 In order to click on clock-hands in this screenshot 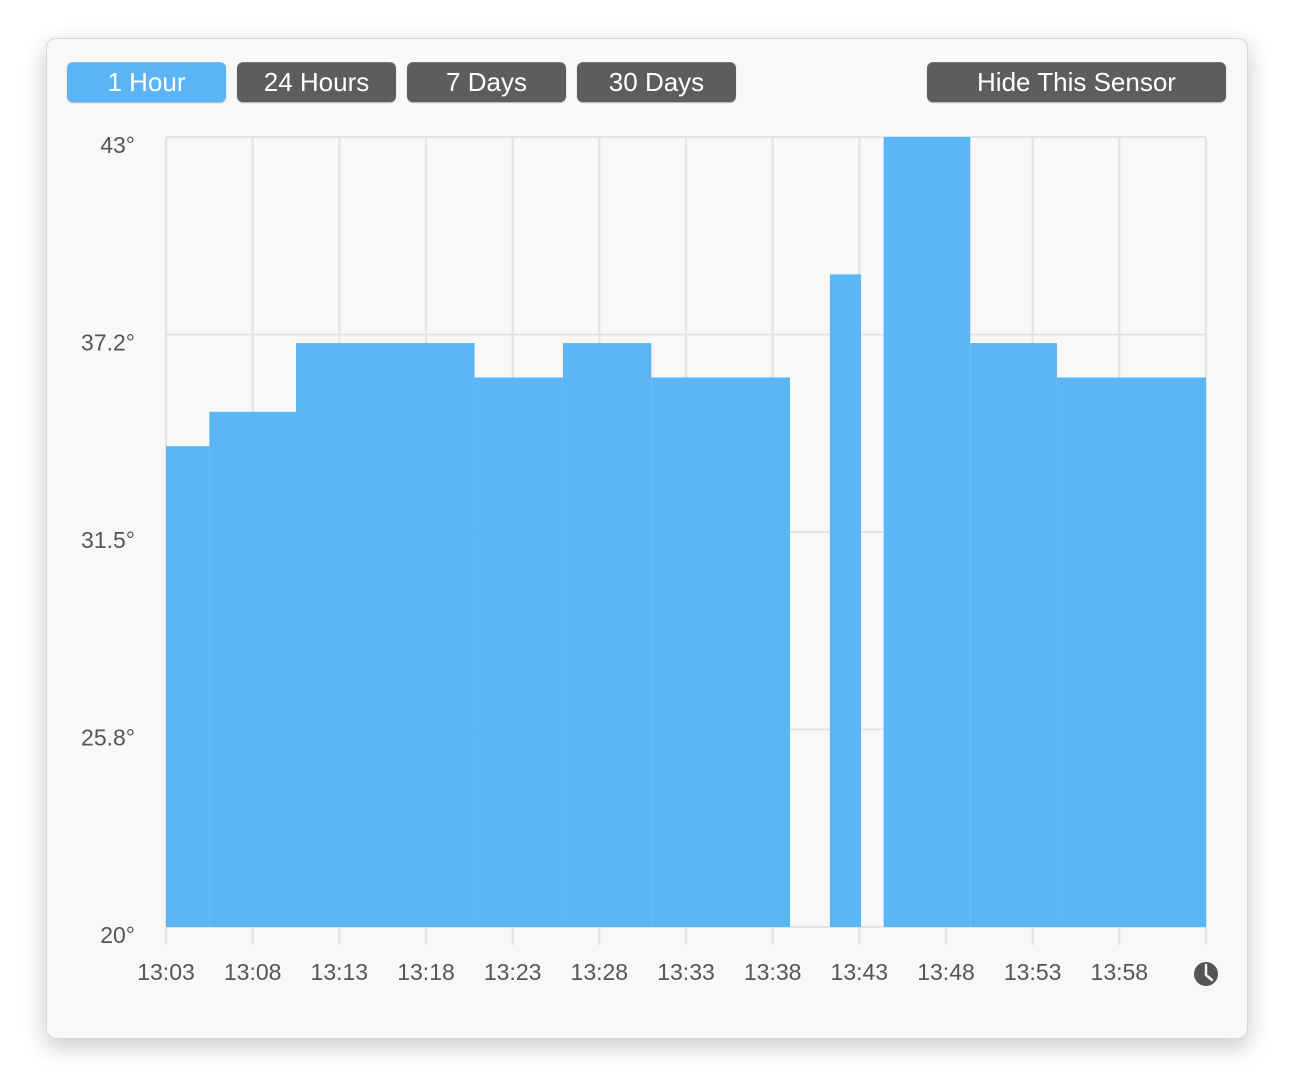, I will do `click(1209, 972)`.